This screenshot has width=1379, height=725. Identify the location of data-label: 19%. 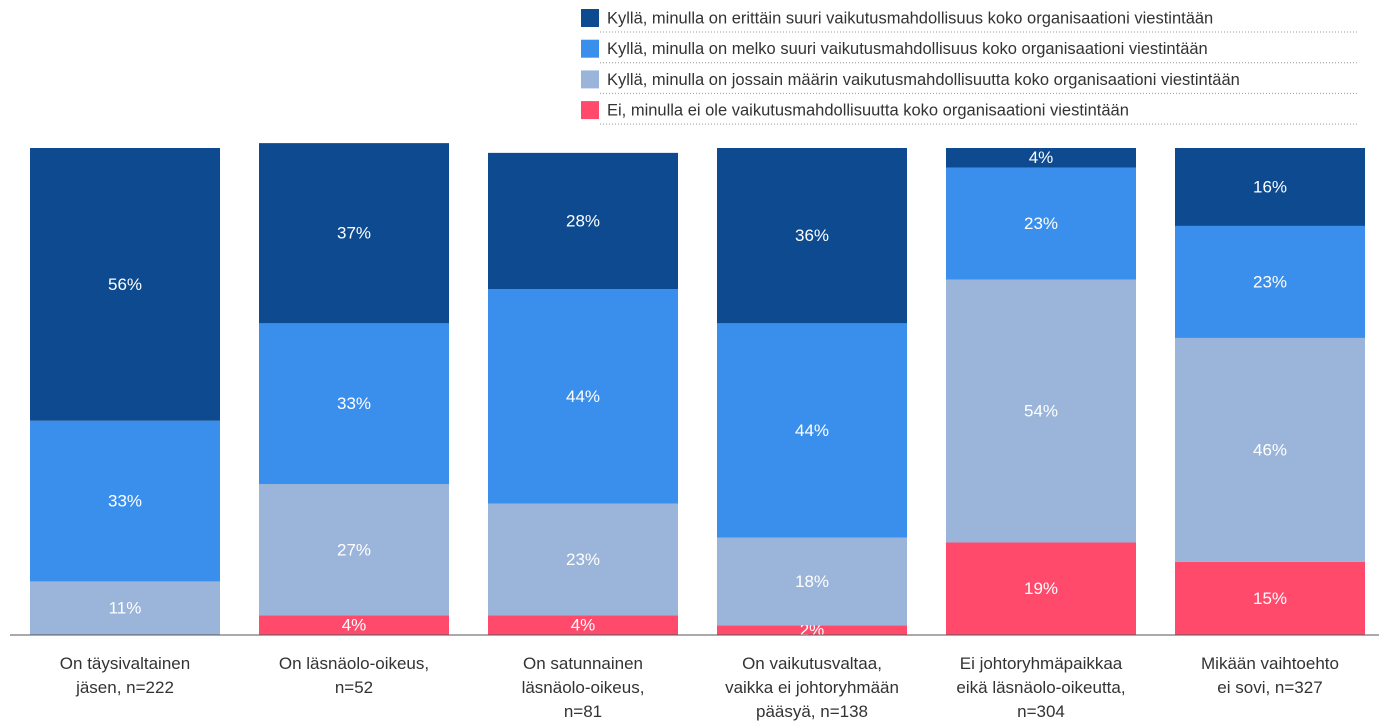
(1041, 588).